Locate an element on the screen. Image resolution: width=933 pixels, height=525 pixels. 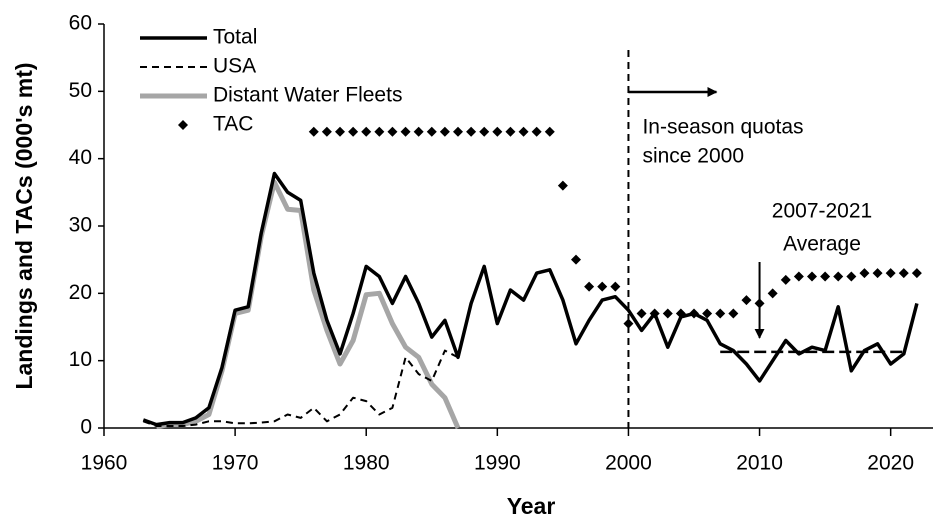
annotation-text: Average is located at coordinates (822, 244).